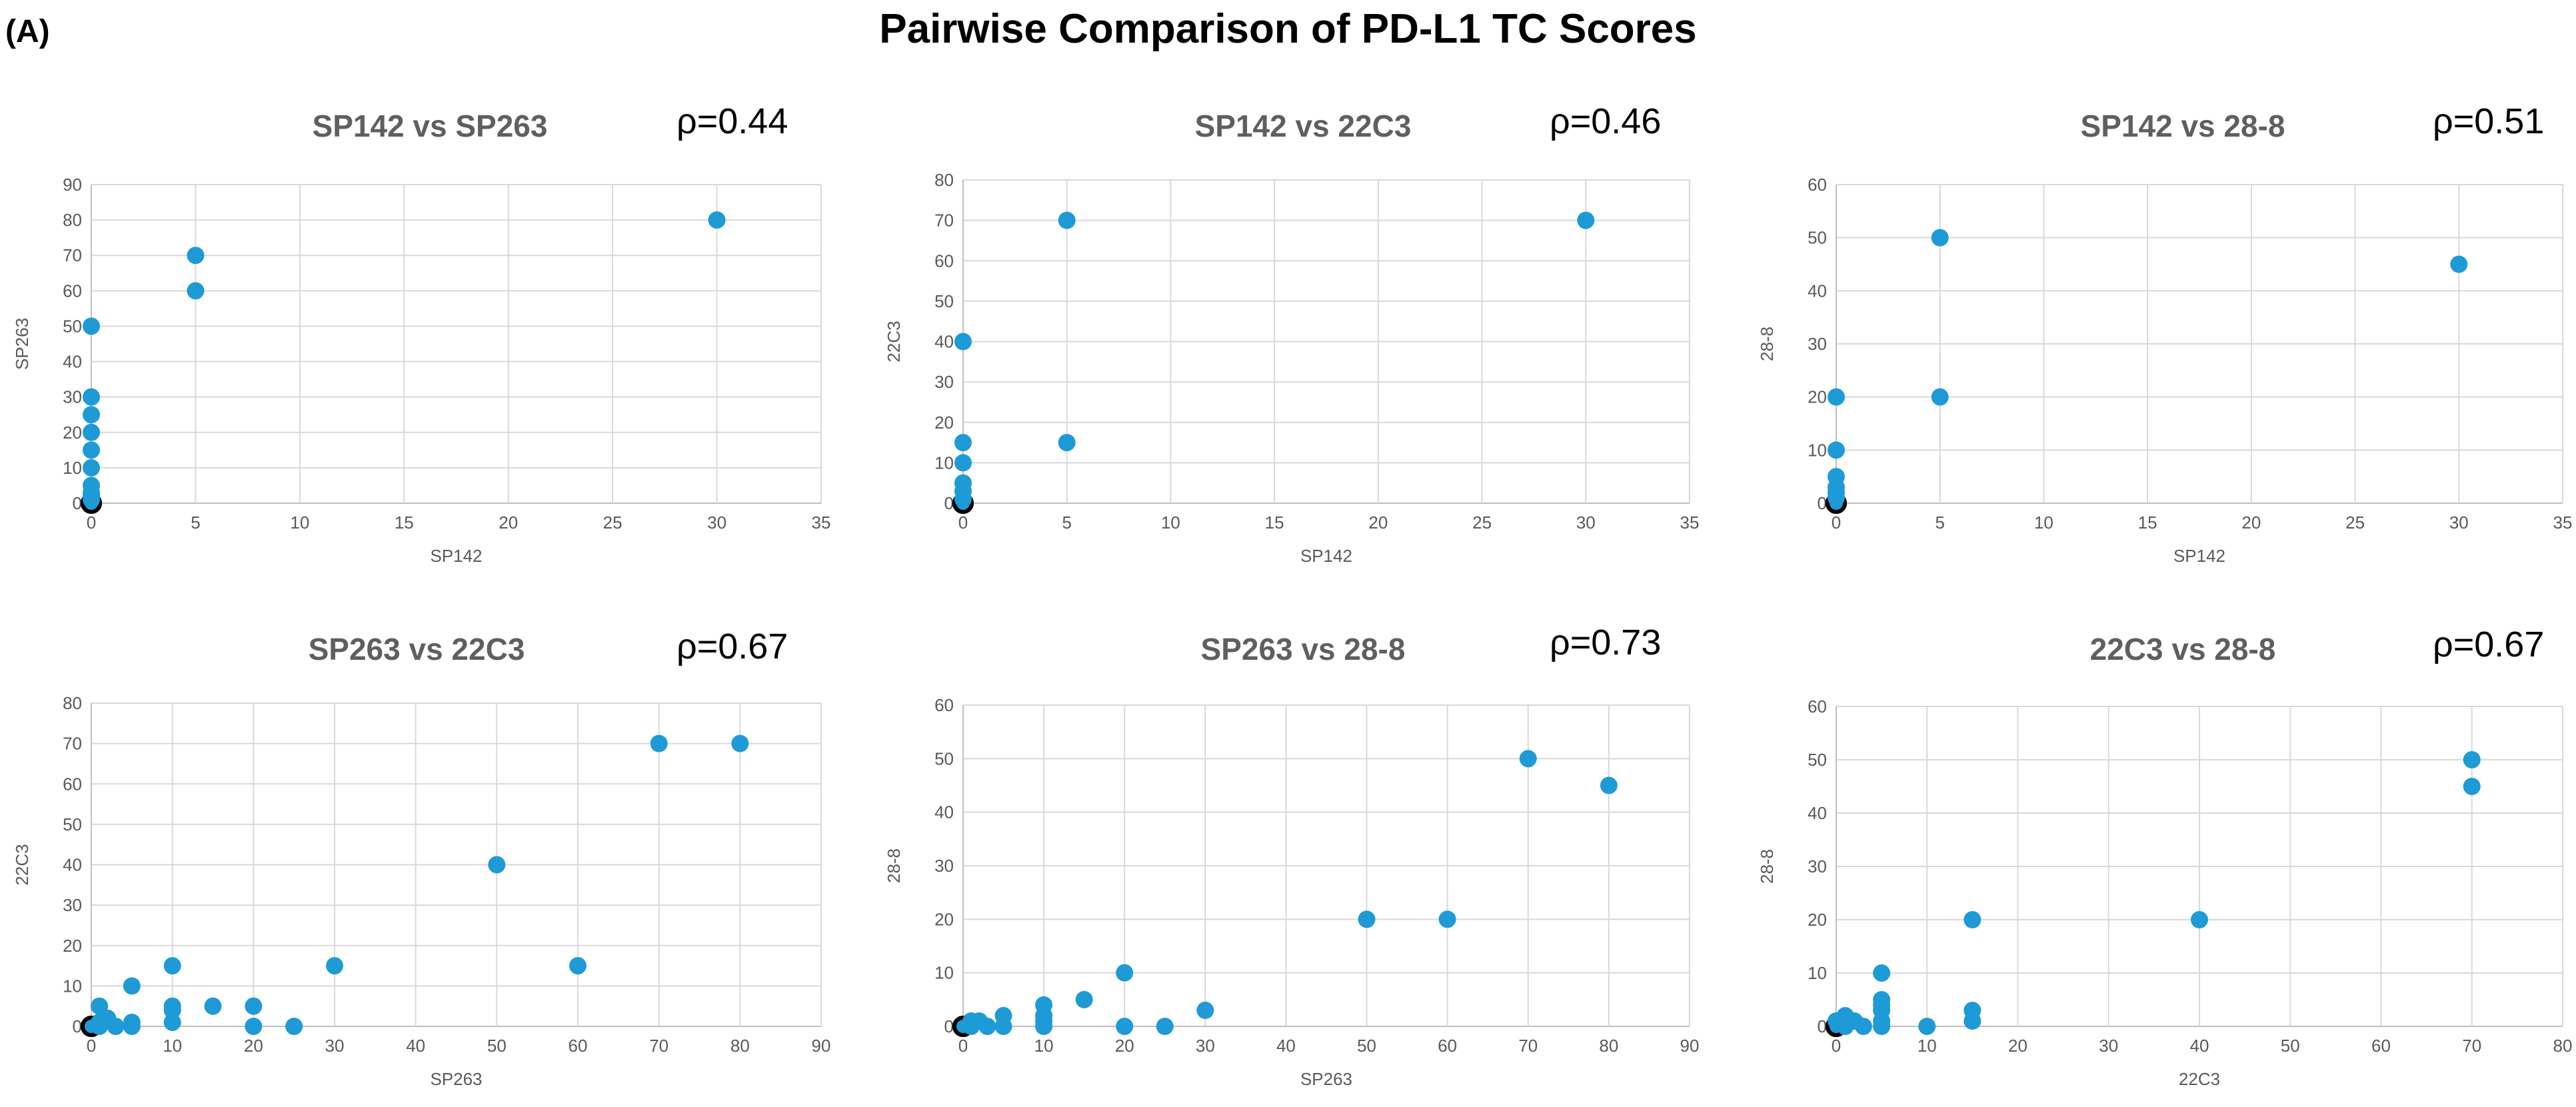 This screenshot has height=1107, width=2576. Describe the element at coordinates (2044, 523) in the screenshot. I see `x-tick-label: 10` at that location.